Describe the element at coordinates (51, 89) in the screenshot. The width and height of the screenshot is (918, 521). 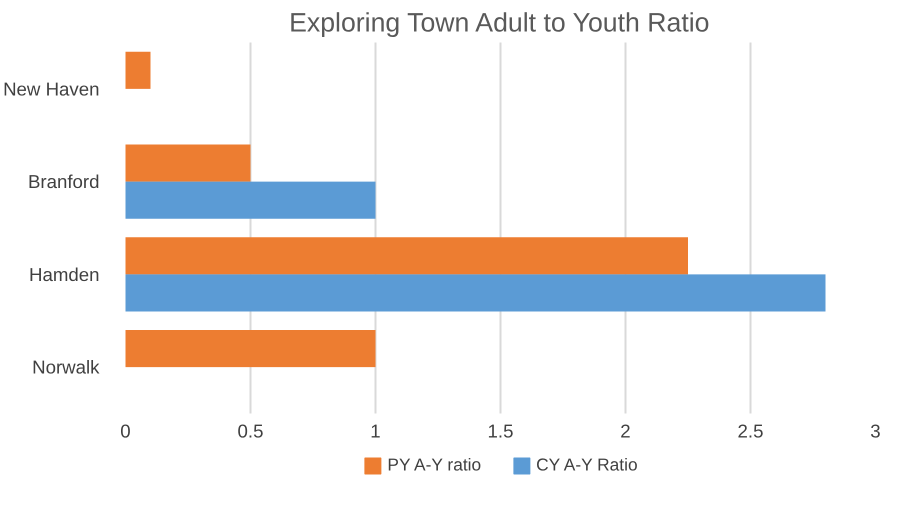
I see `y-tick-label: New Haven` at that location.